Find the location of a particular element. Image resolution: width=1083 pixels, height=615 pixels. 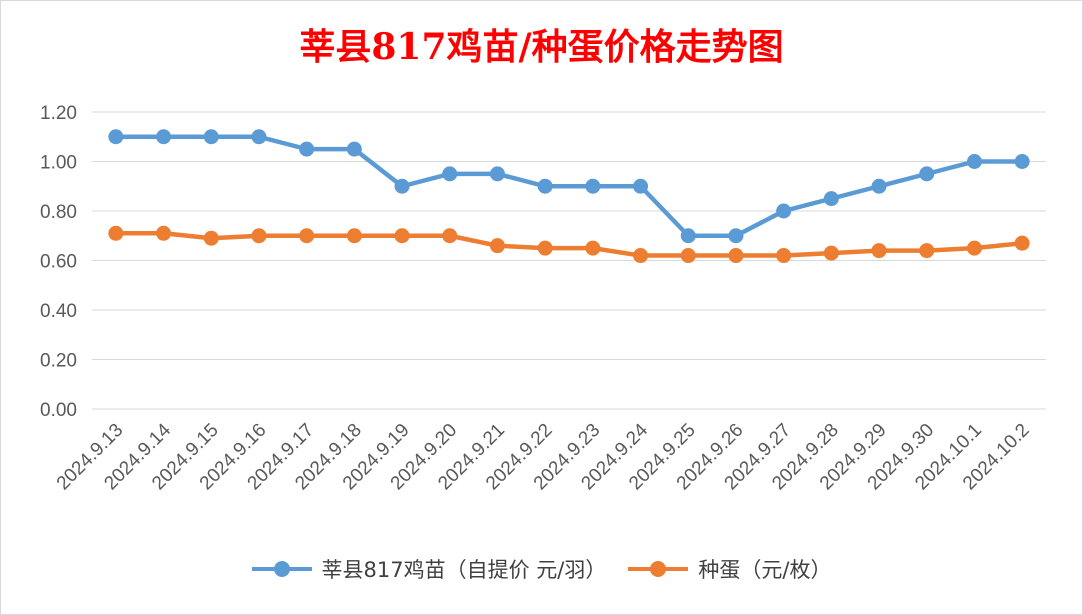

y-tick-label: 0.00 is located at coordinates (58, 410).